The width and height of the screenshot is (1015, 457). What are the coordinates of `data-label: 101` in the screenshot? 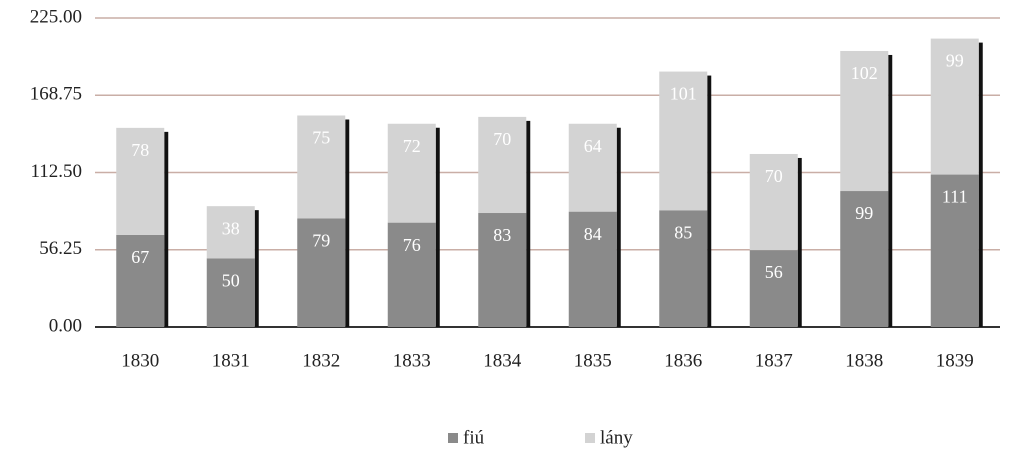 It's located at (683, 94).